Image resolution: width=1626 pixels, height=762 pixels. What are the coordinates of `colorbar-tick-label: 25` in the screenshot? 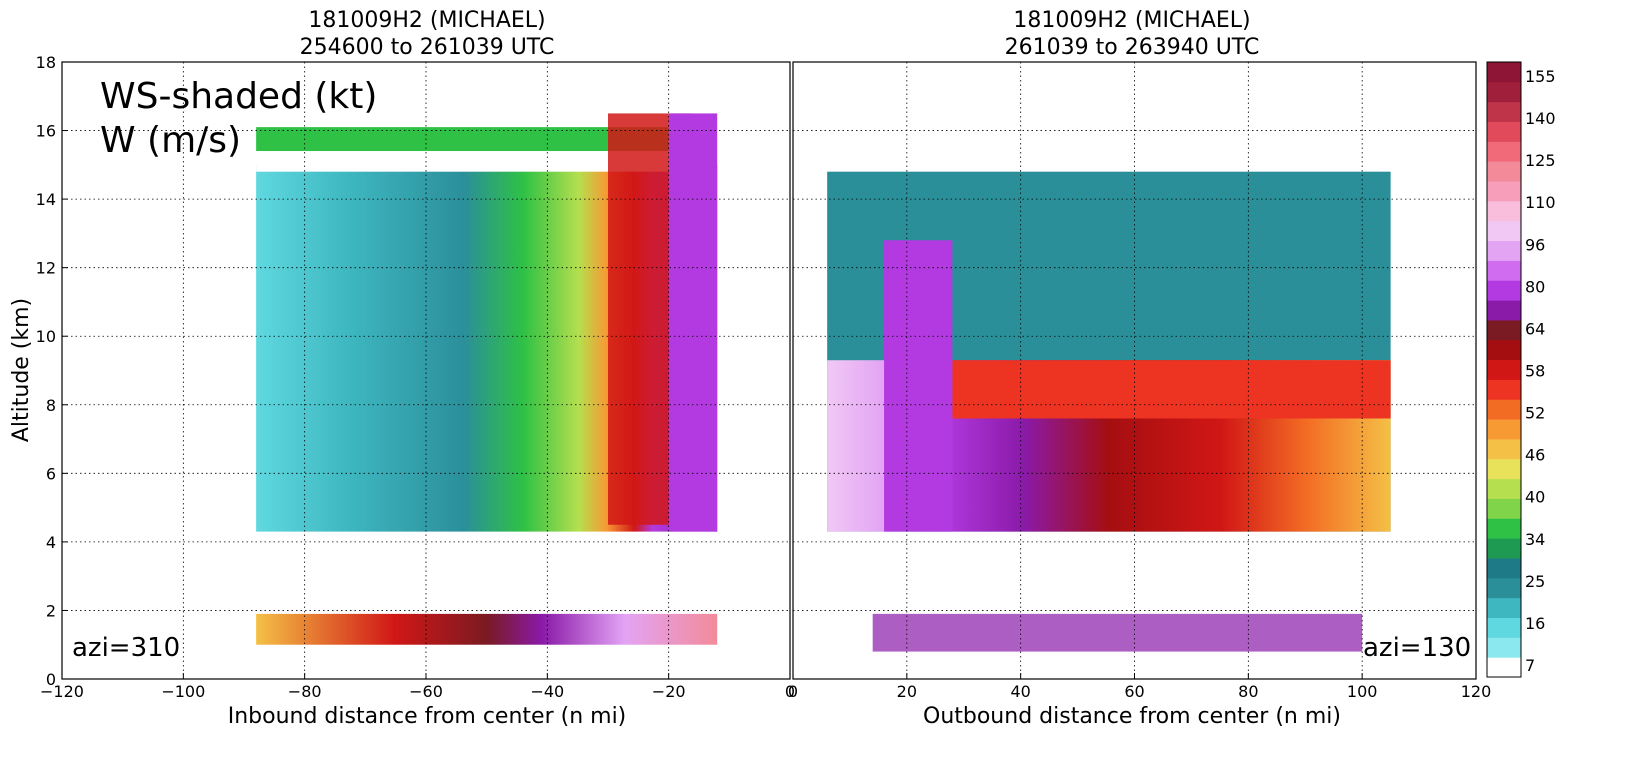 It's located at (1535, 581).